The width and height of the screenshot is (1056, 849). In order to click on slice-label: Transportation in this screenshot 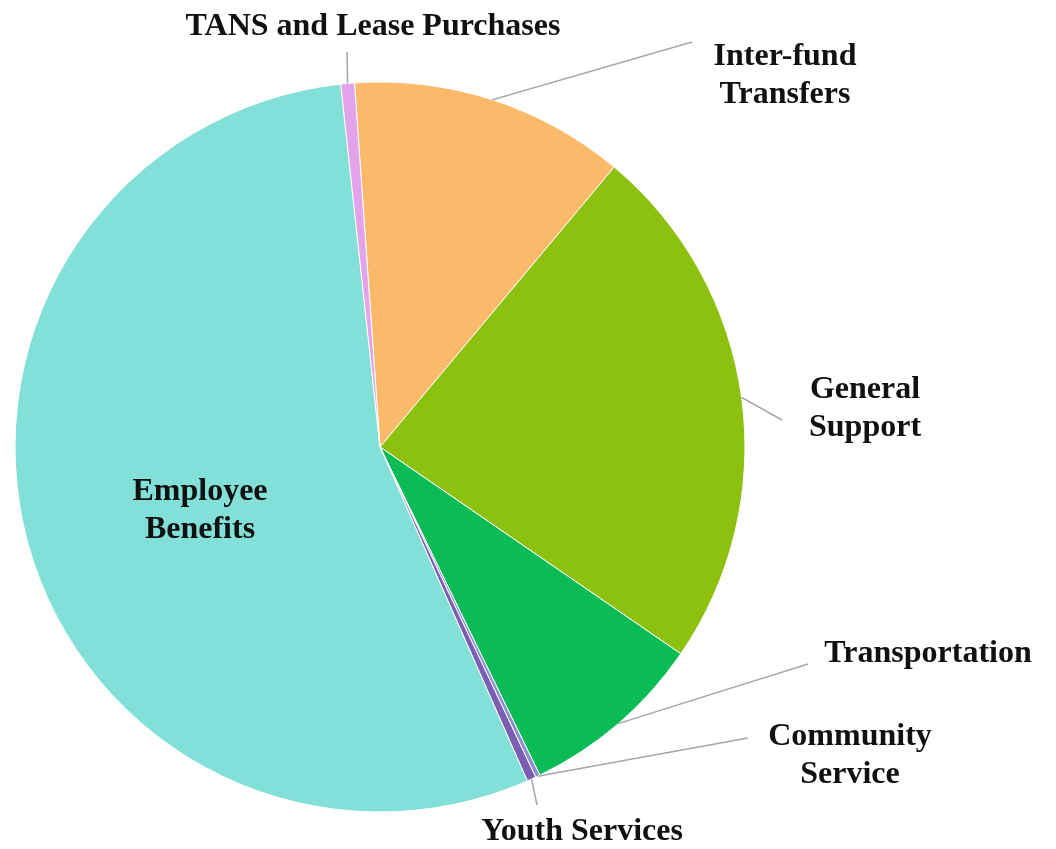, I will do `click(928, 651)`.